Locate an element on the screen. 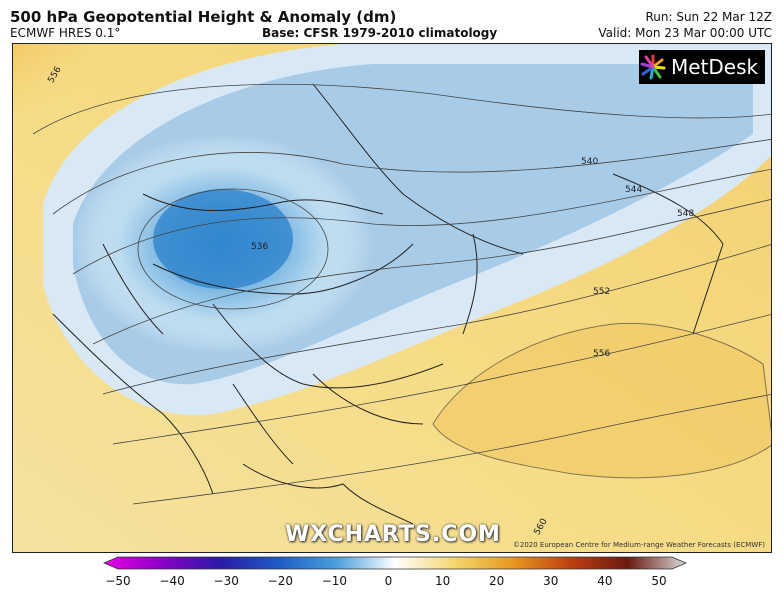 The width and height of the screenshot is (784, 600). metdesk-logo: MetDesk is located at coordinates (702, 67).